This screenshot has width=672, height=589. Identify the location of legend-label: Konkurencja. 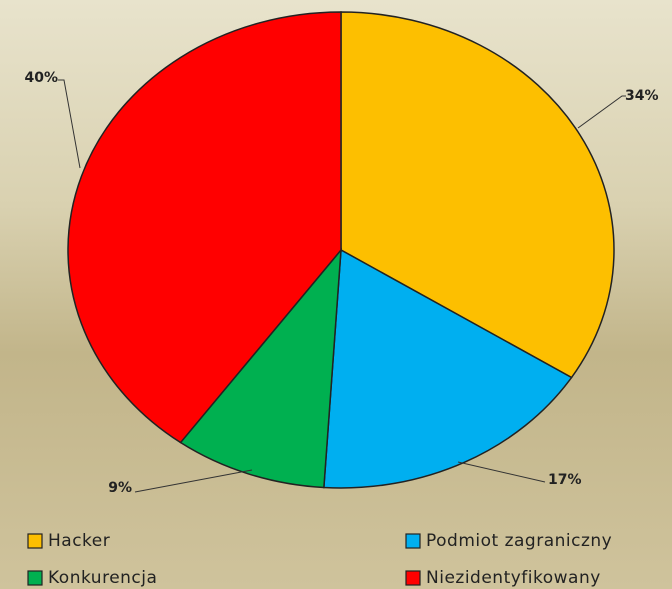
(102, 578).